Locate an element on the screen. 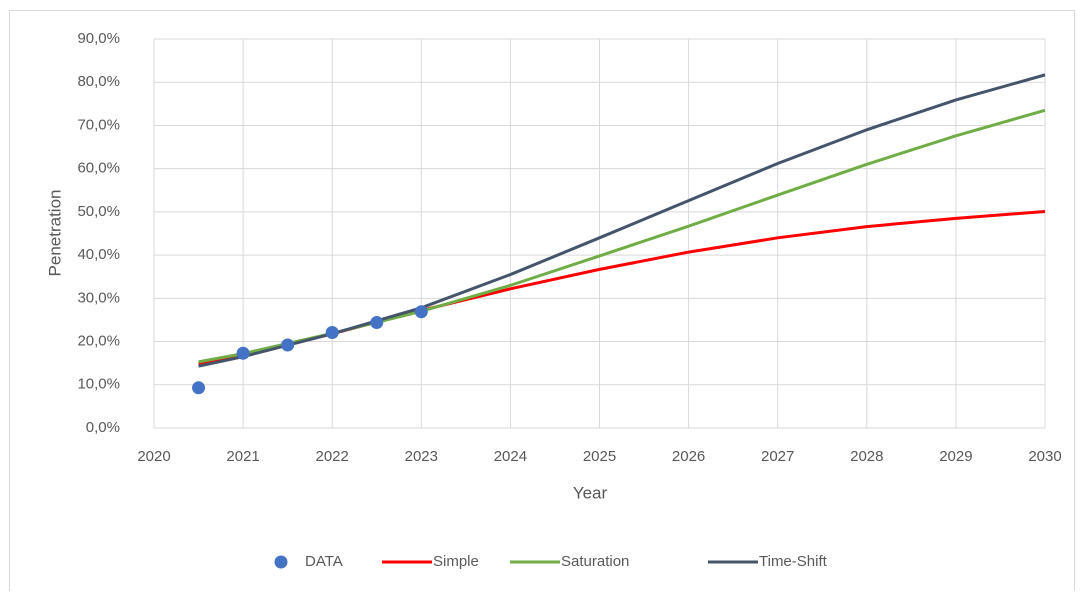 The height and width of the screenshot is (596, 1084). x-tick-label: 2025 is located at coordinates (599, 456).